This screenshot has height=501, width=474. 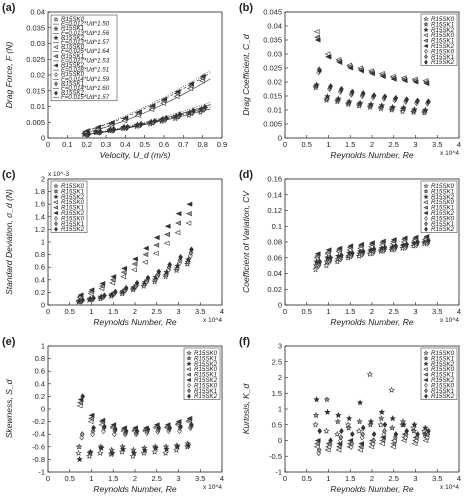 I want to click on y-tick-label: 0.04, so click(x=37, y=12).